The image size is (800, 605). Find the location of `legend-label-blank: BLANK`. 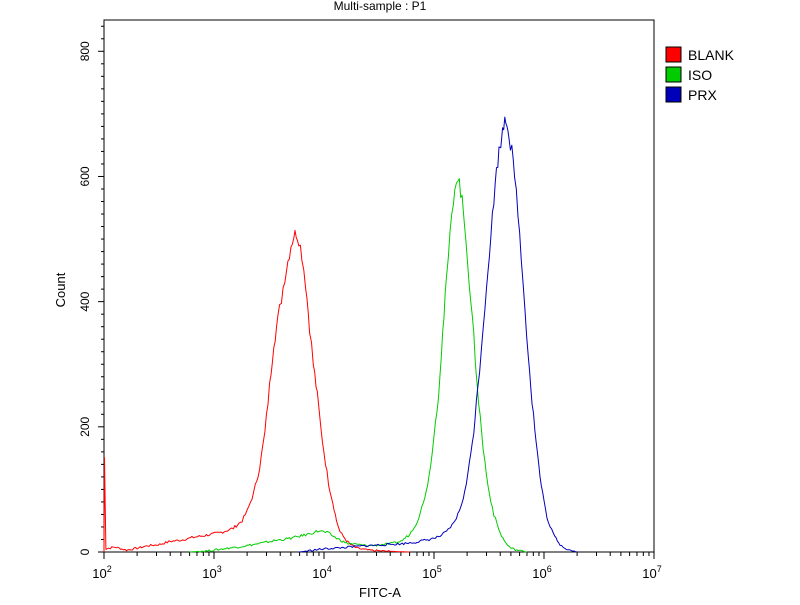

legend-label-blank: BLANK is located at coordinates (711, 55).